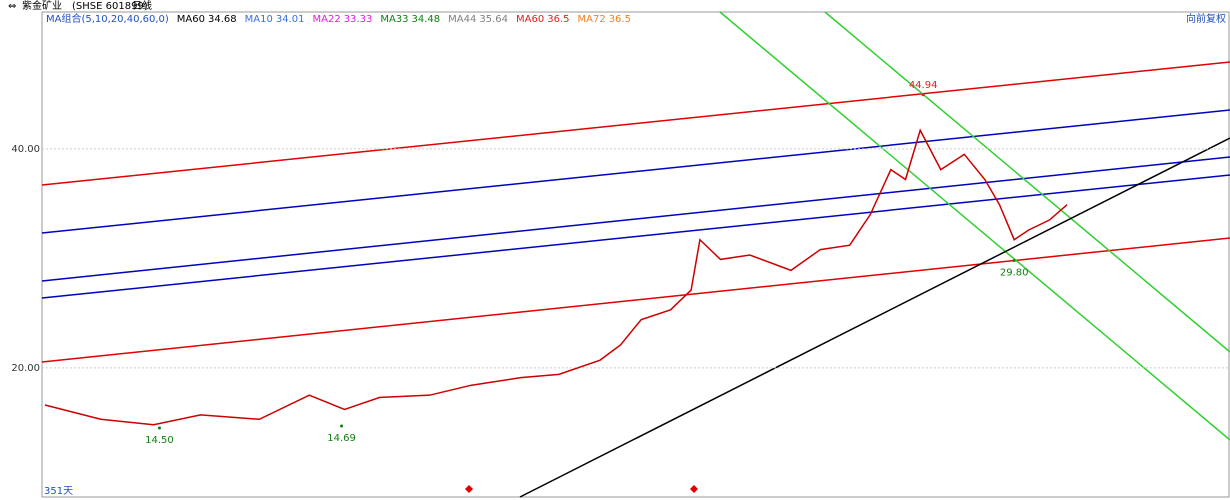  I want to click on ma-name: MA22, so click(326, 19).